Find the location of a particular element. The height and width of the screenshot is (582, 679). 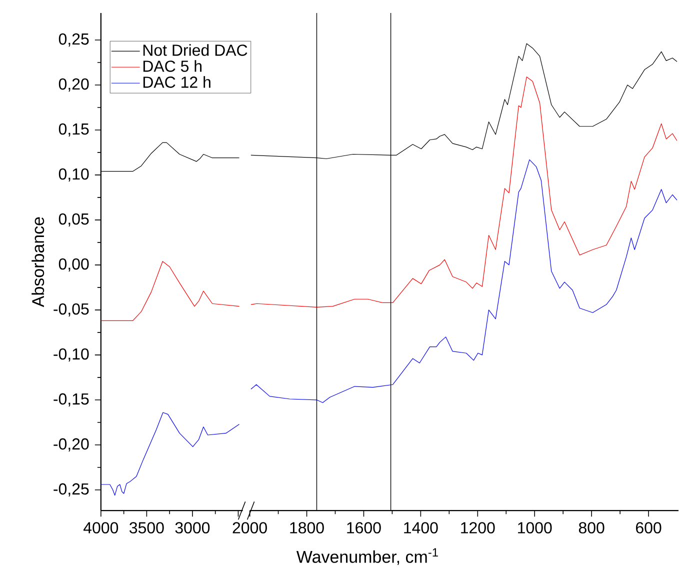

y-tick-label: -0,20 is located at coordinates (71, 445).